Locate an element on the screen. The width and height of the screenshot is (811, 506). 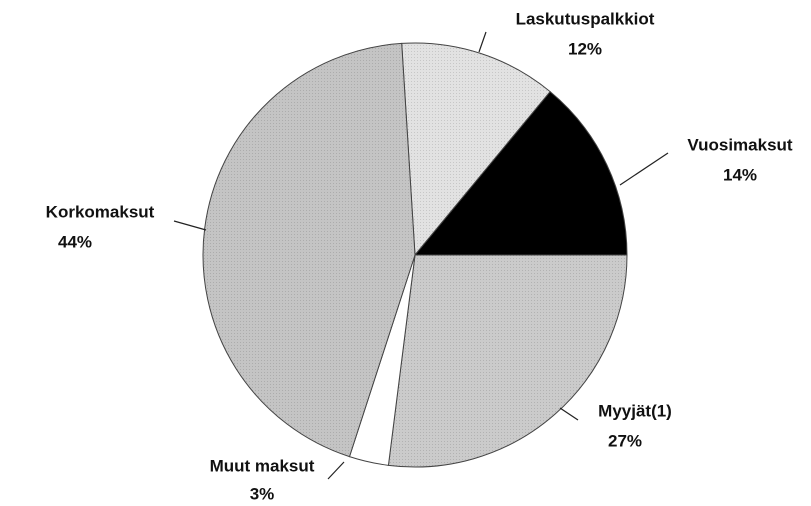
slice-label: Vuosimaksut is located at coordinates (740, 144).